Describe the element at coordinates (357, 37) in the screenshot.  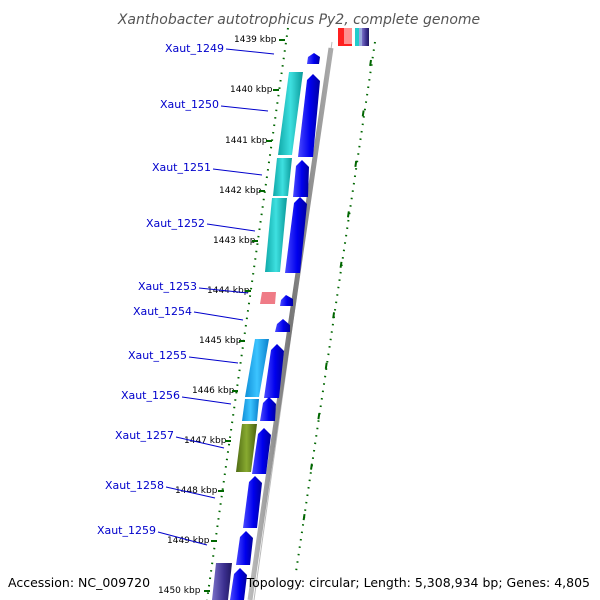
I see `gene-top-cyan` at that location.